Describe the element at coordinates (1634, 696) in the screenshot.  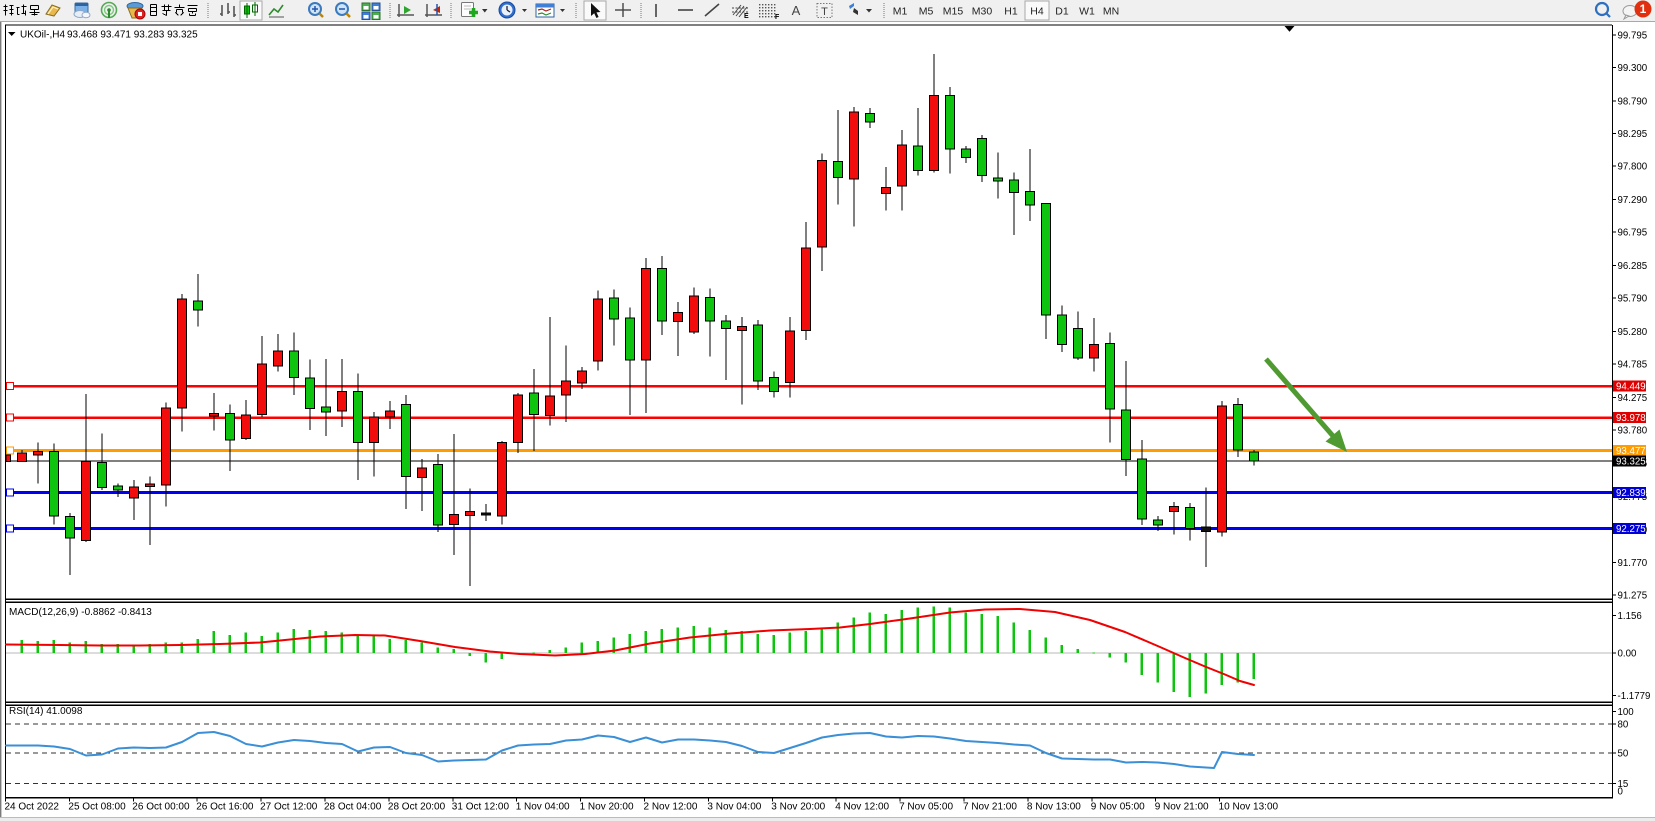
I see `svg-text: -1.1779` at that location.